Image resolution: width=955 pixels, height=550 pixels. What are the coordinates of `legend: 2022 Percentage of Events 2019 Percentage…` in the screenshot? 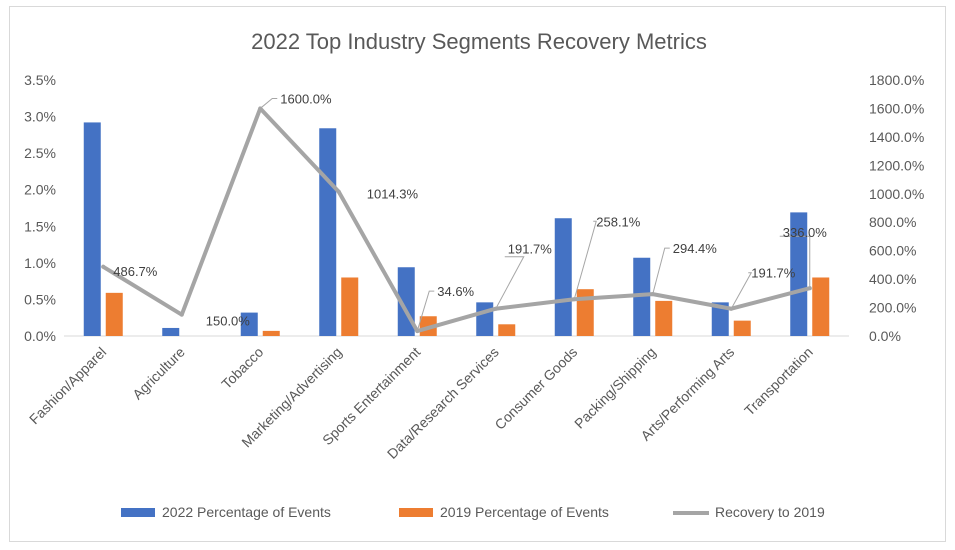 It's located at (473, 512).